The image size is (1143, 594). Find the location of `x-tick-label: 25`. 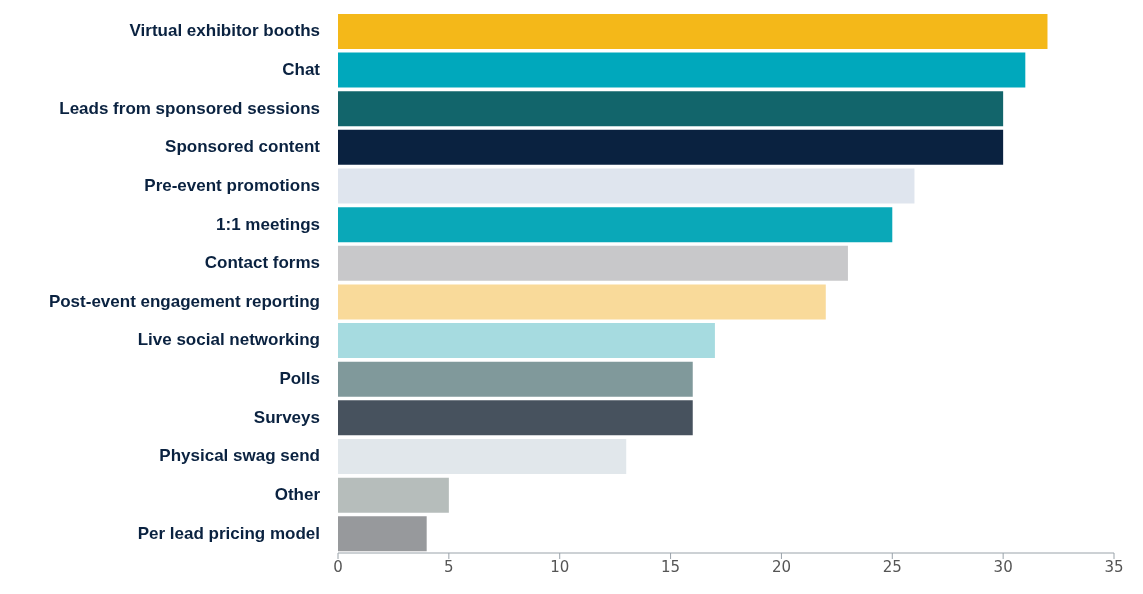

x-tick-label: 25 is located at coordinates (892, 566).